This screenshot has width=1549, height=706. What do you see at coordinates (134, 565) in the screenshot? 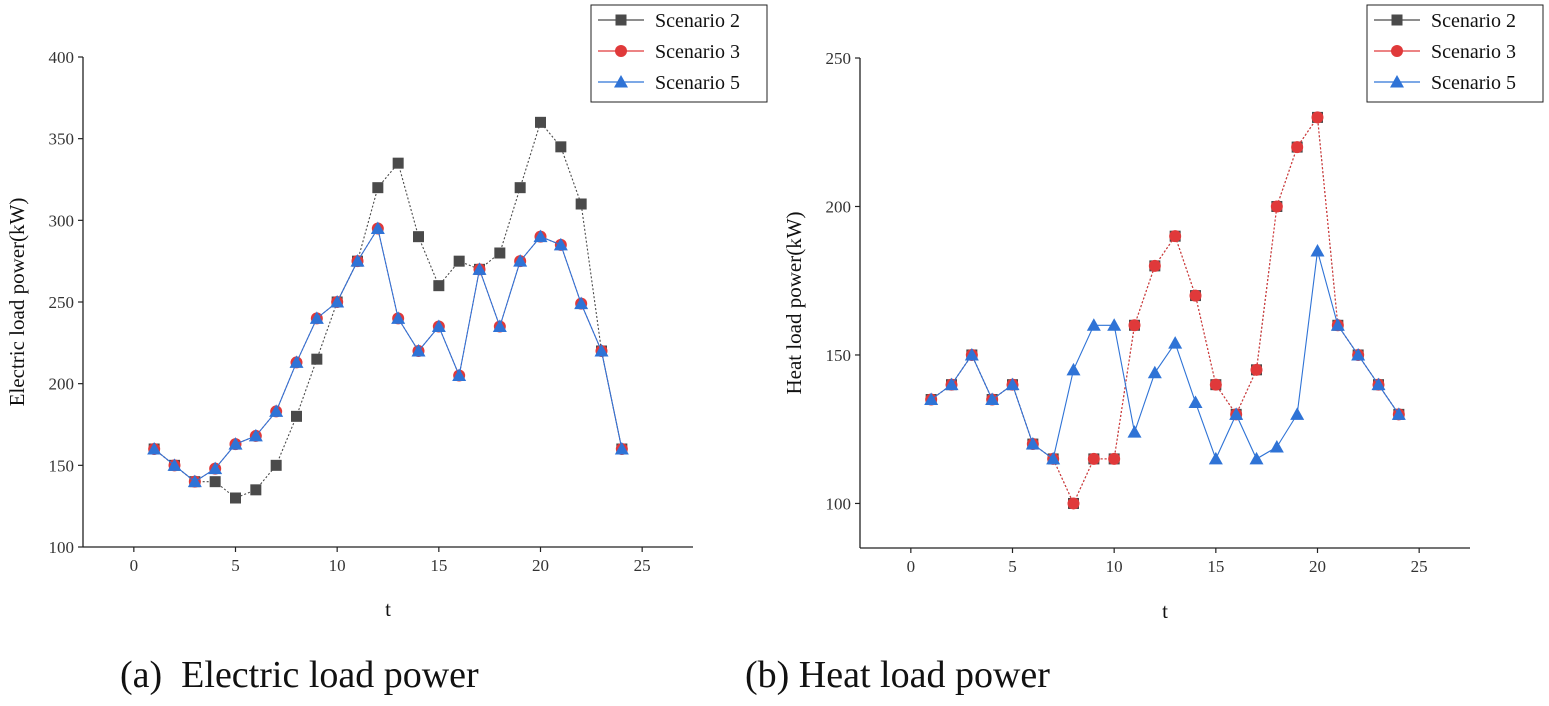
I see `x-tick-label: 0` at bounding box center [134, 565].